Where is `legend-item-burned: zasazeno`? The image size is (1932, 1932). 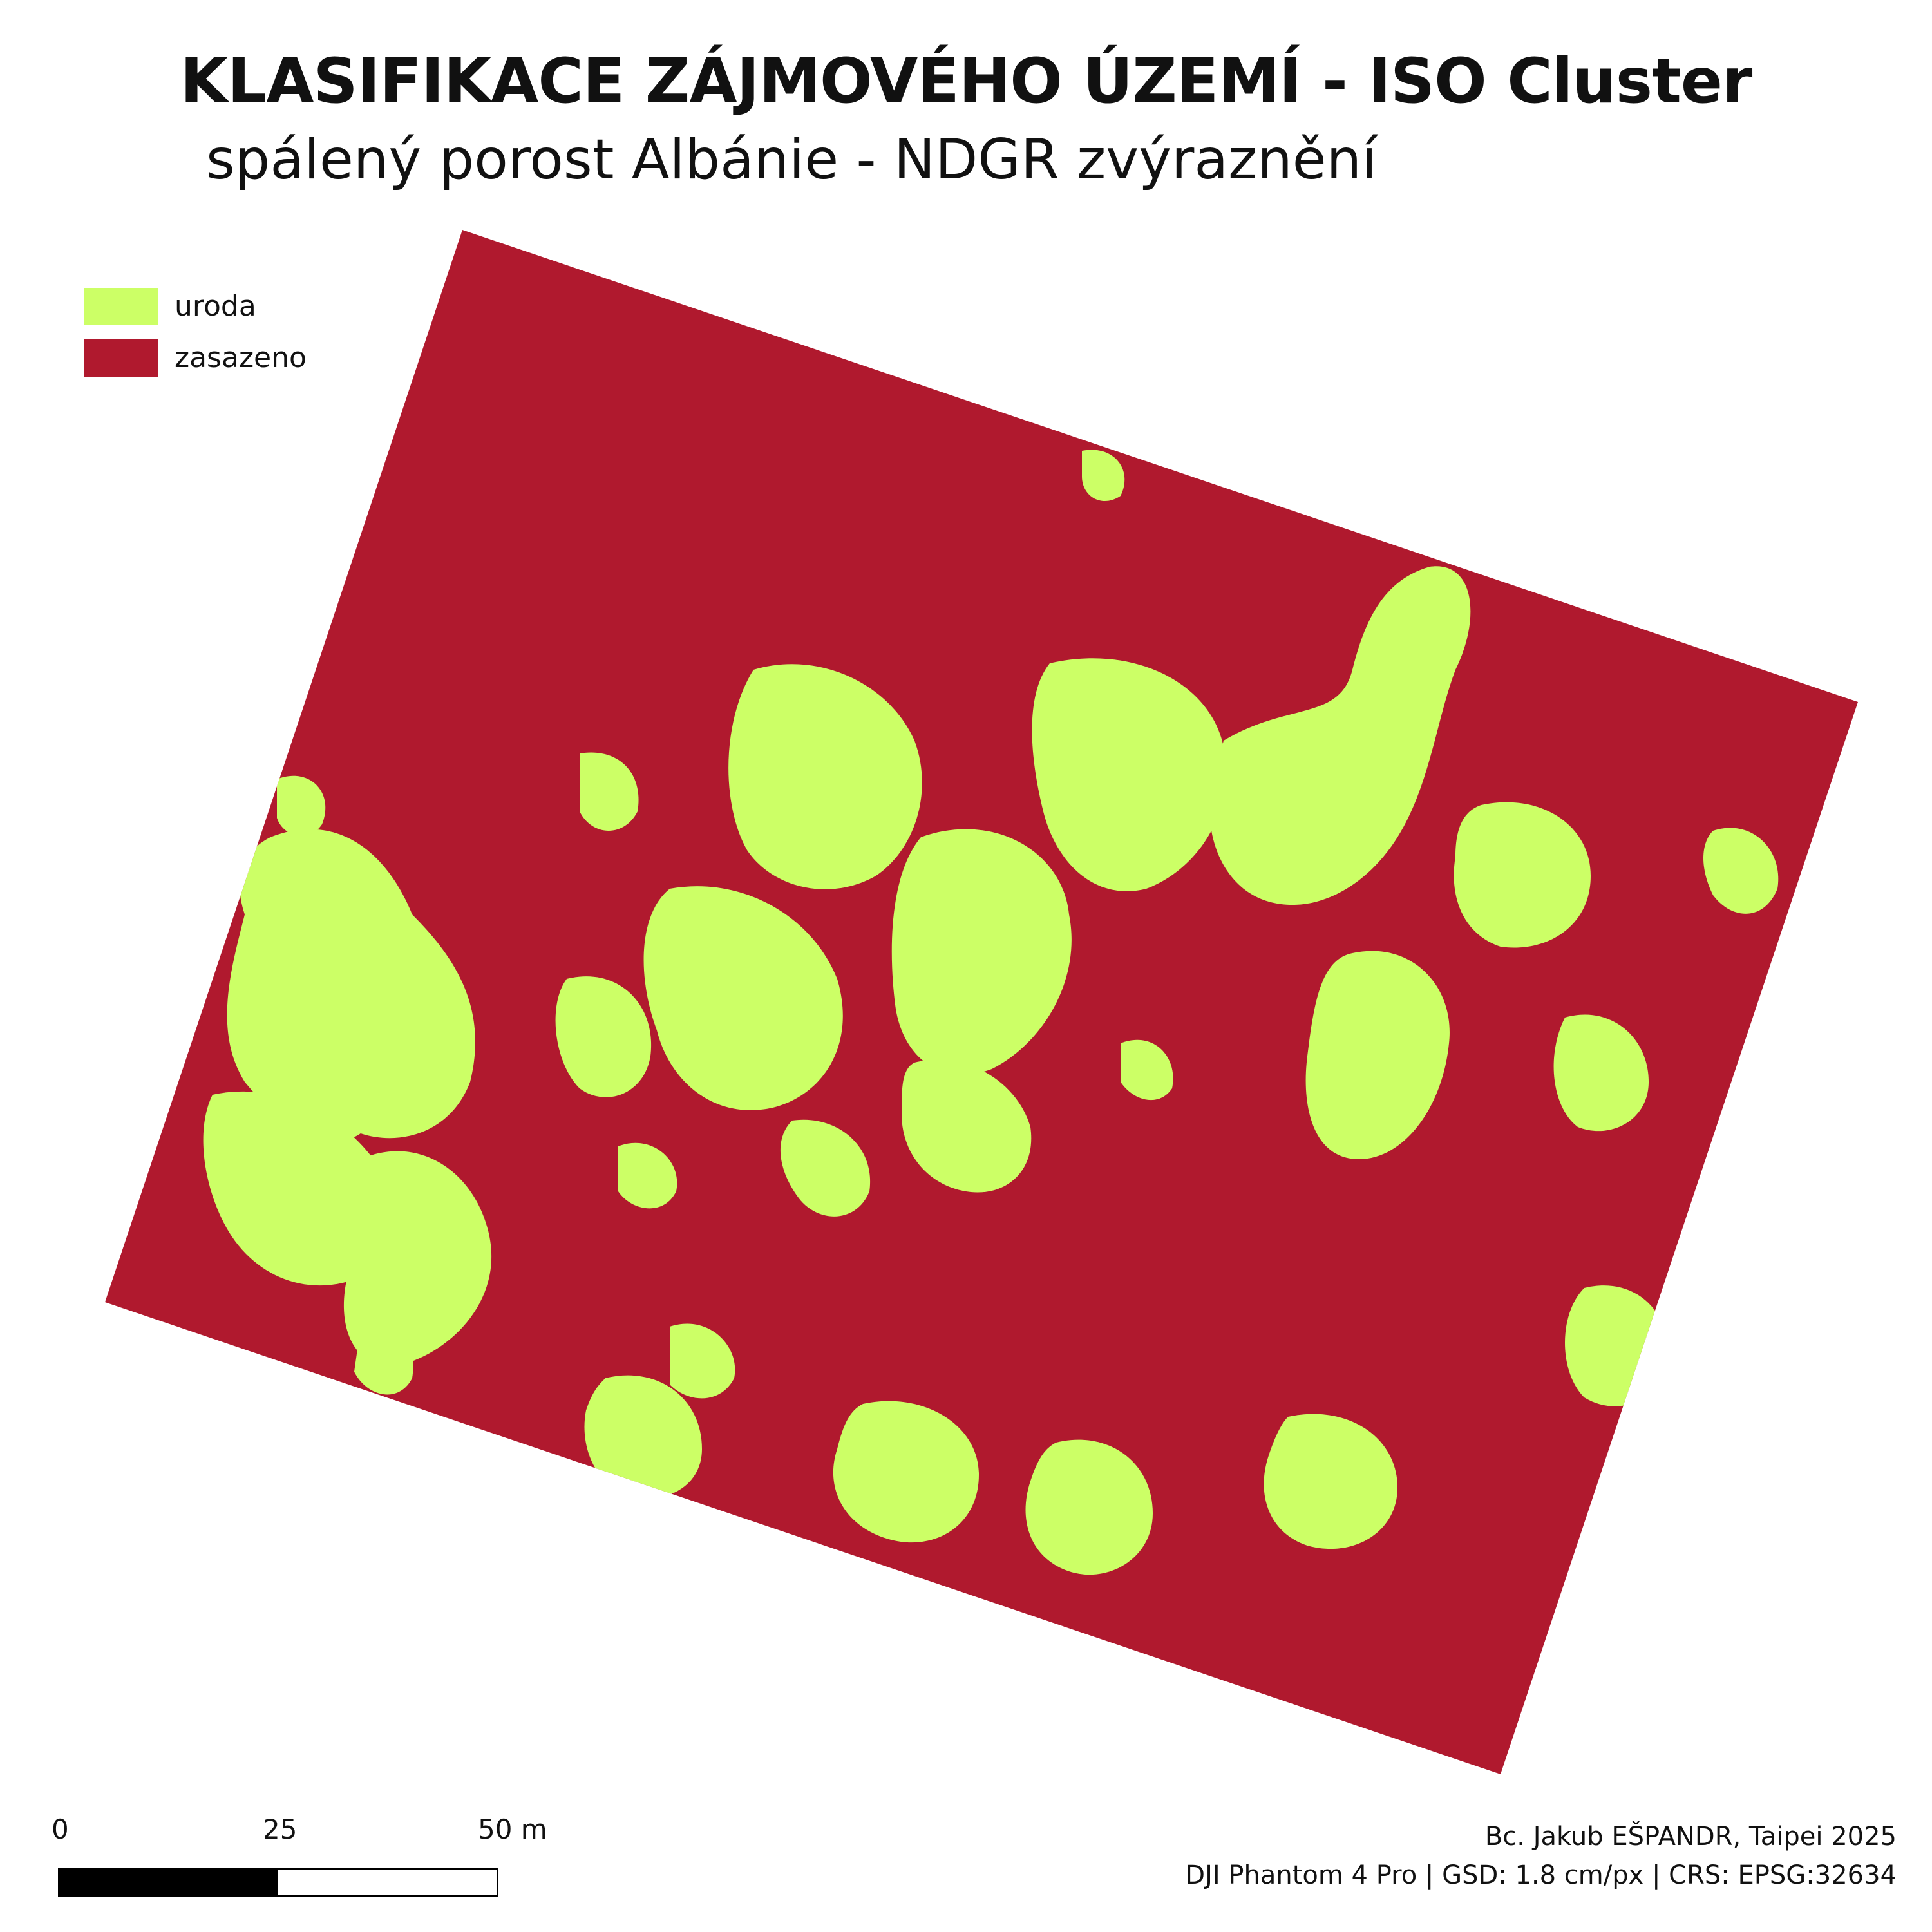 legend-item-burned: zasazeno is located at coordinates (195, 358).